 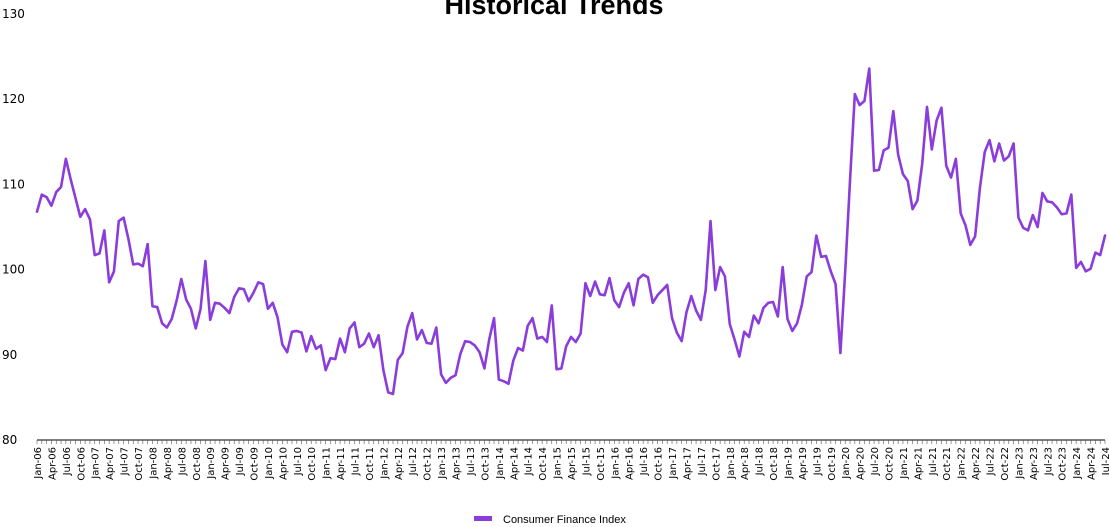 What do you see at coordinates (832, 464) in the screenshot?
I see `x-tick-label: Oct-19` at bounding box center [832, 464].